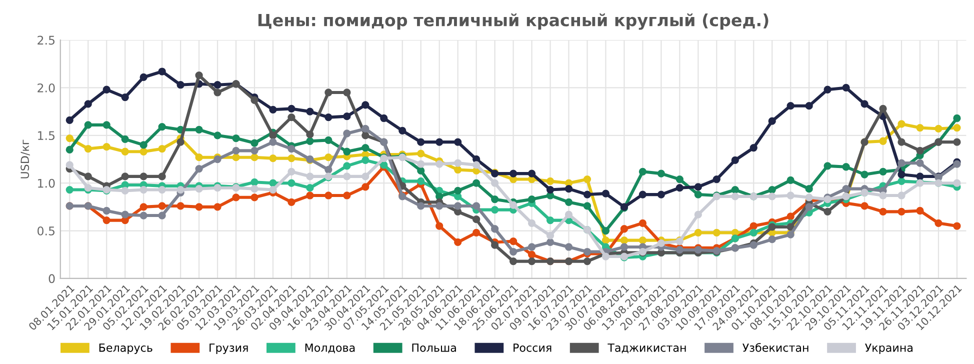  I want to click on legend-label: Узбекистан, so click(775, 347).